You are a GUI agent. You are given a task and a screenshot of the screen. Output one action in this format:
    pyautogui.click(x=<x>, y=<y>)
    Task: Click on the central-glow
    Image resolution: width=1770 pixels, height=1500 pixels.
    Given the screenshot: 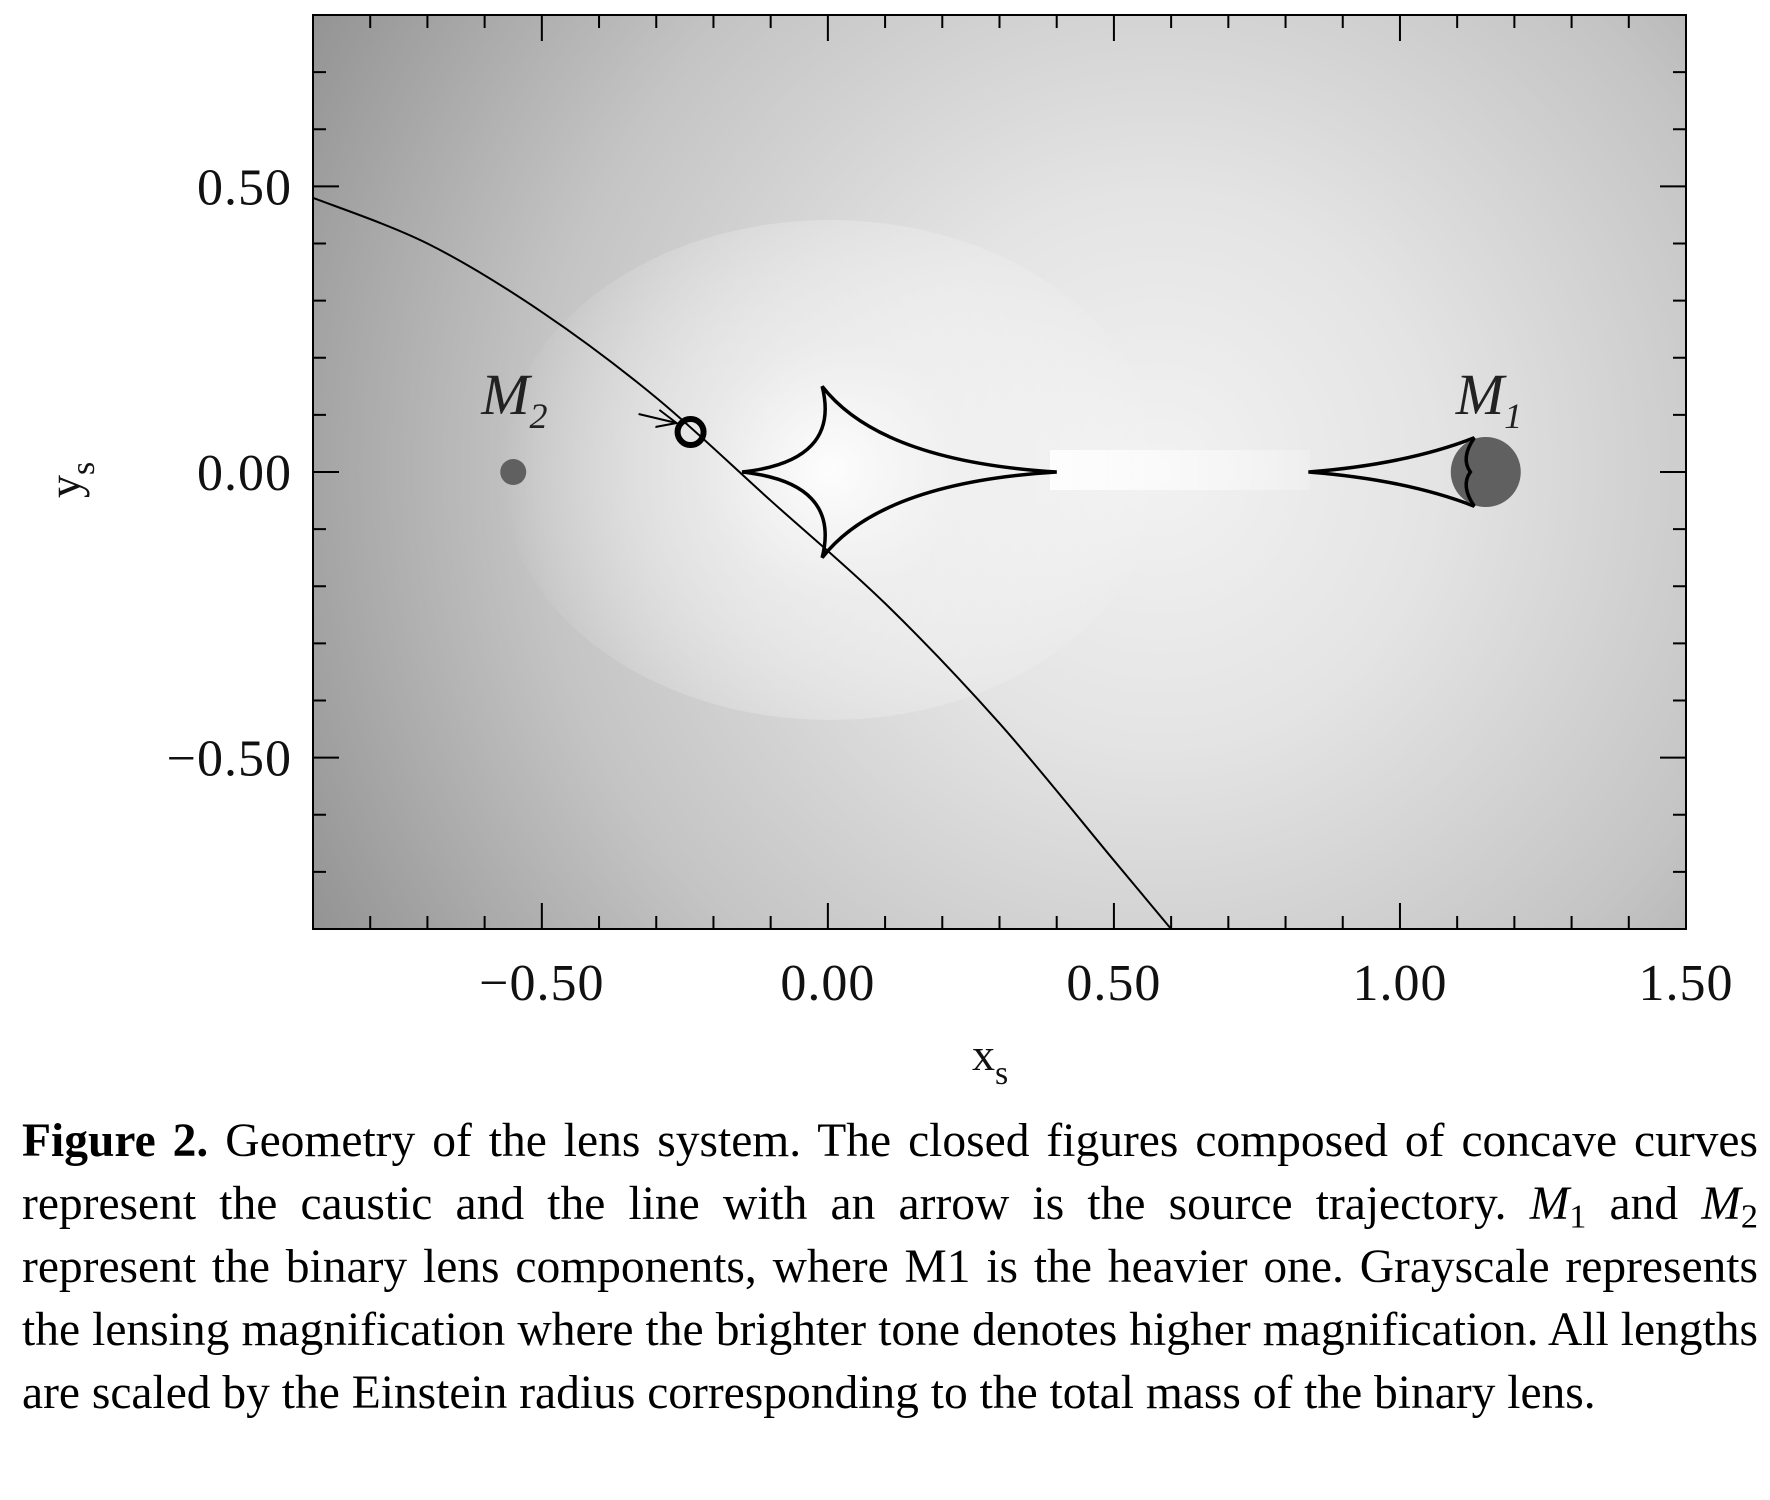 What is the action you would take?
    pyautogui.click(x=830, y=470)
    